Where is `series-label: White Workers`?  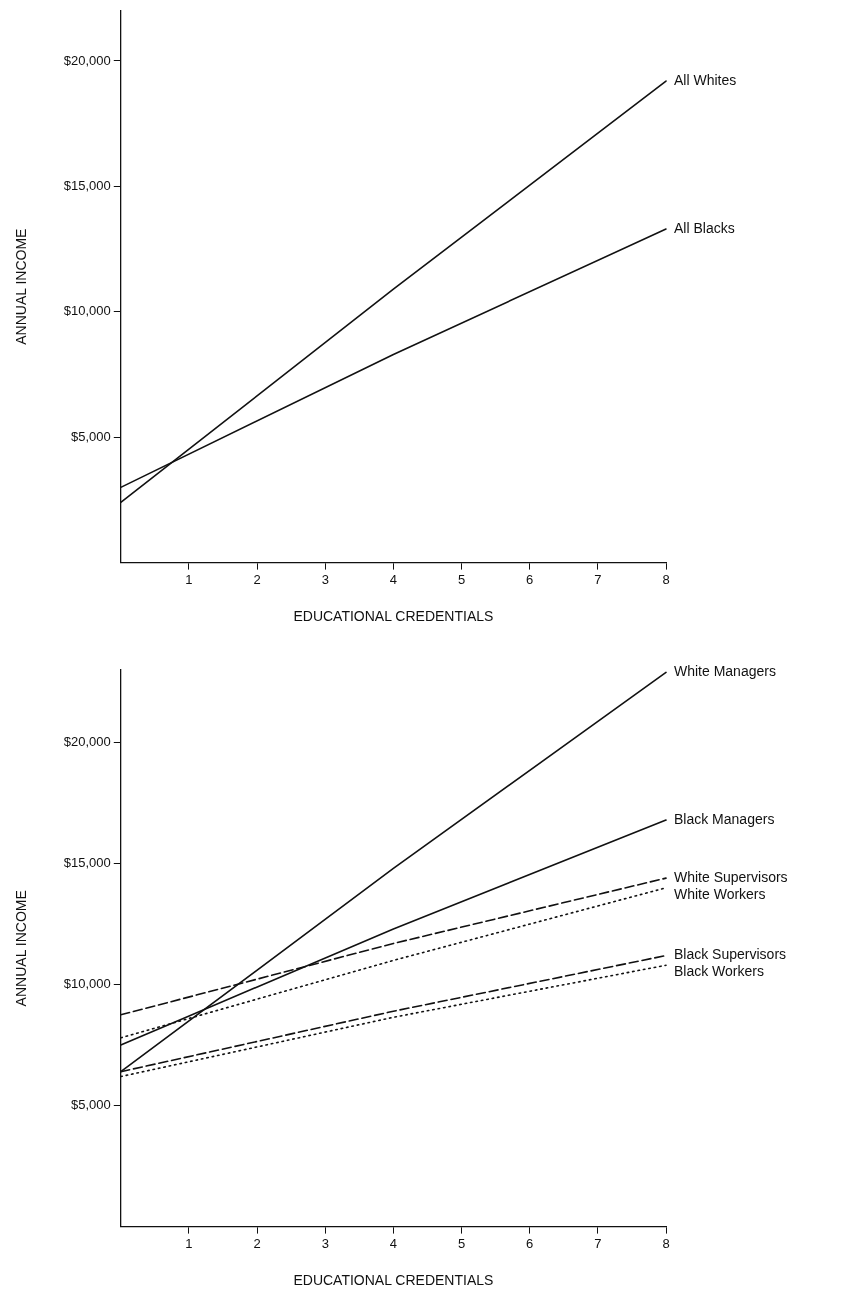
series-label: White Workers is located at coordinates (720, 893).